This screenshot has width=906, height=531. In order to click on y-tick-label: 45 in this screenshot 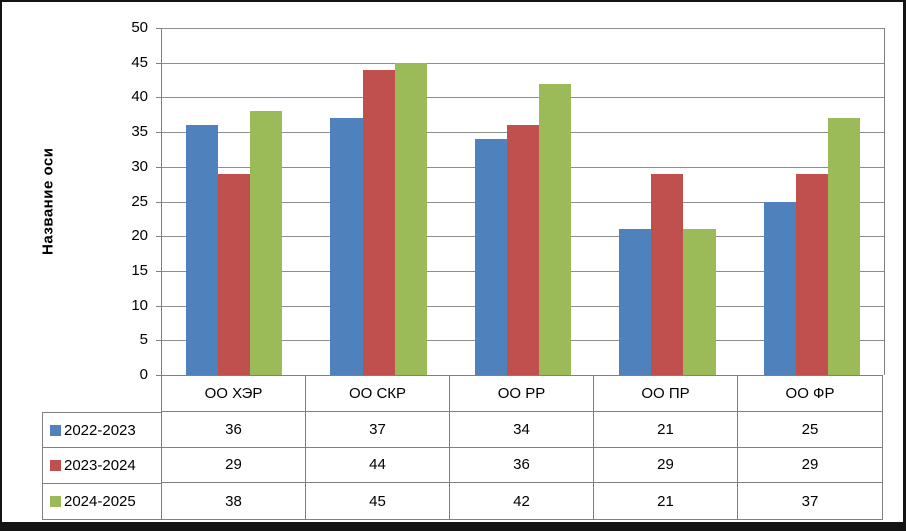, I will do `click(139, 62)`.